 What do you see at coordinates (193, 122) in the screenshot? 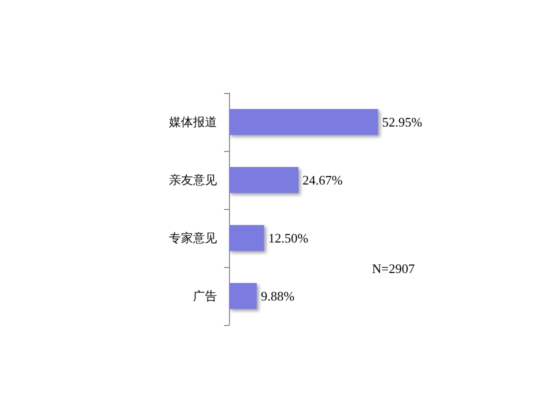
I see `y-tick-label: 媒体报道` at bounding box center [193, 122].